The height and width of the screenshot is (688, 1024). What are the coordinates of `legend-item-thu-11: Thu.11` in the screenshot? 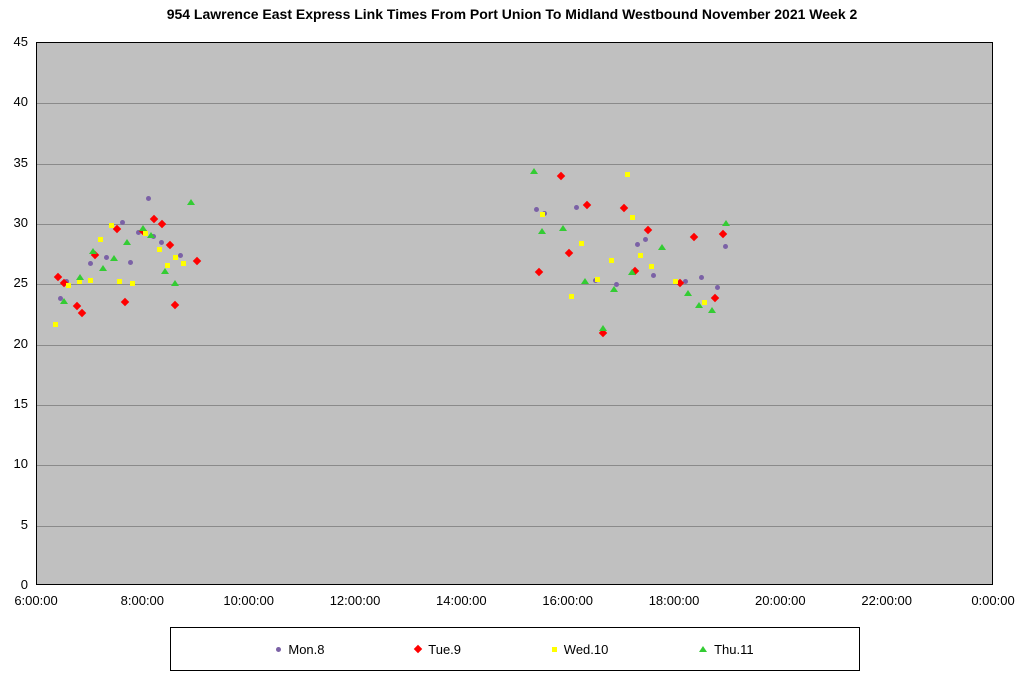 It's located at (726, 649).